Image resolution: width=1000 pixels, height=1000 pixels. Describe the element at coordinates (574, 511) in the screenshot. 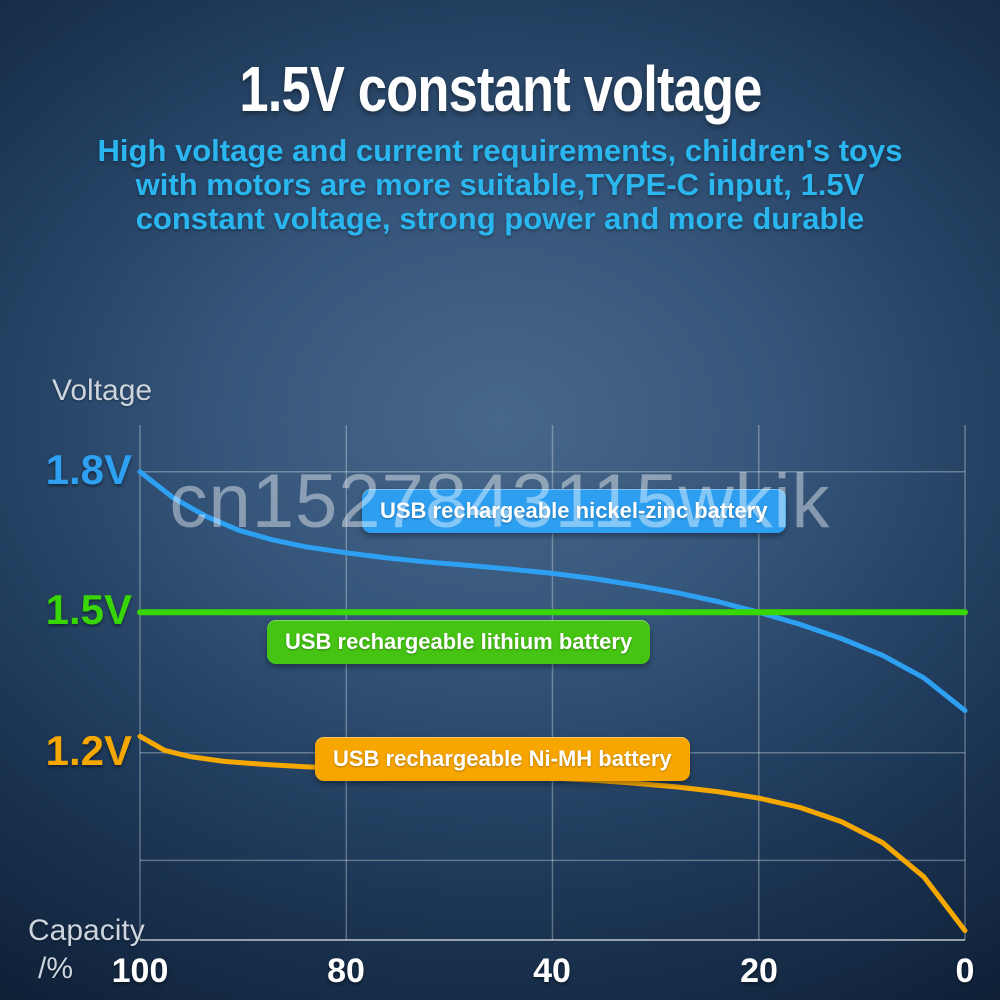

I see `series-badge-nickel-zinc: USB rechargeable nickel-zinc battery` at that location.